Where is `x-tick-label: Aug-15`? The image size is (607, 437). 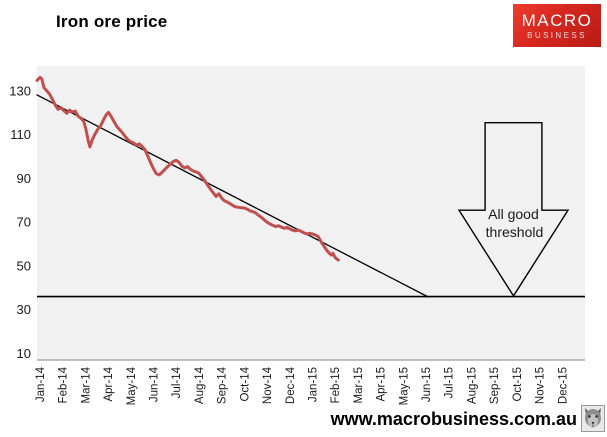 x-tick-label: Aug-15 is located at coordinates (472, 385).